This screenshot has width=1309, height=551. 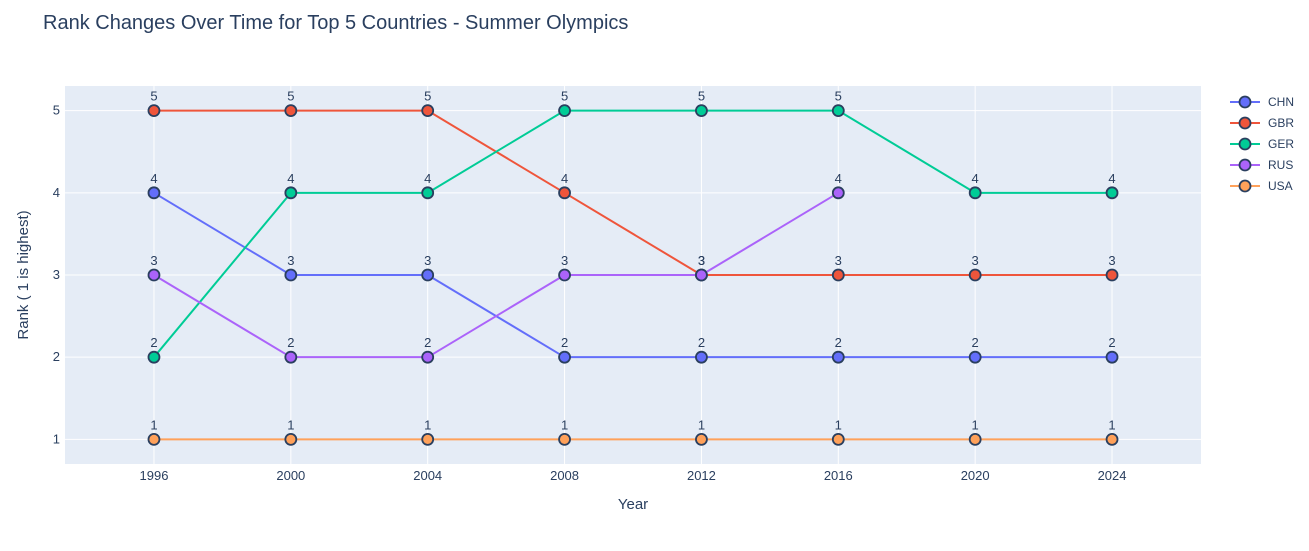 I want to click on legend-item-gbr: GBR, so click(x=1262, y=123).